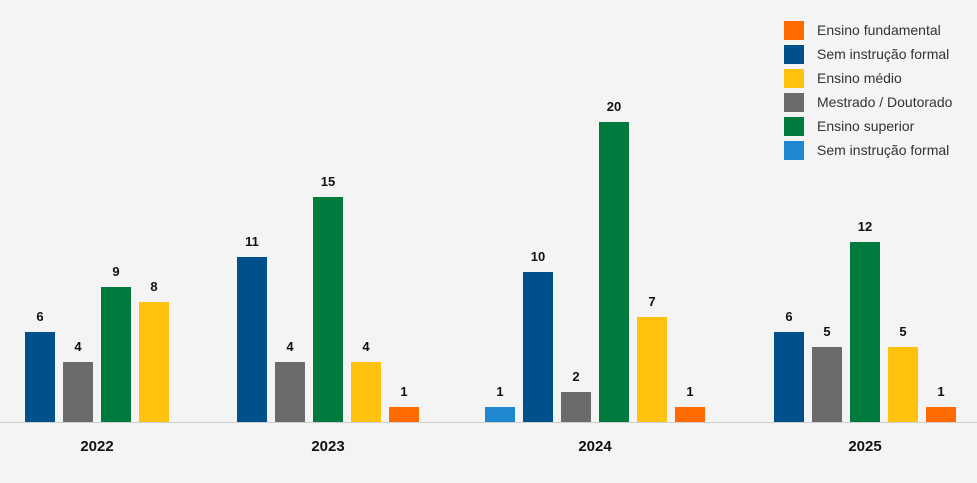 The image size is (977, 483). Describe the element at coordinates (827, 384) in the screenshot. I see `bar-2025-mestrado_doutorado` at that location.